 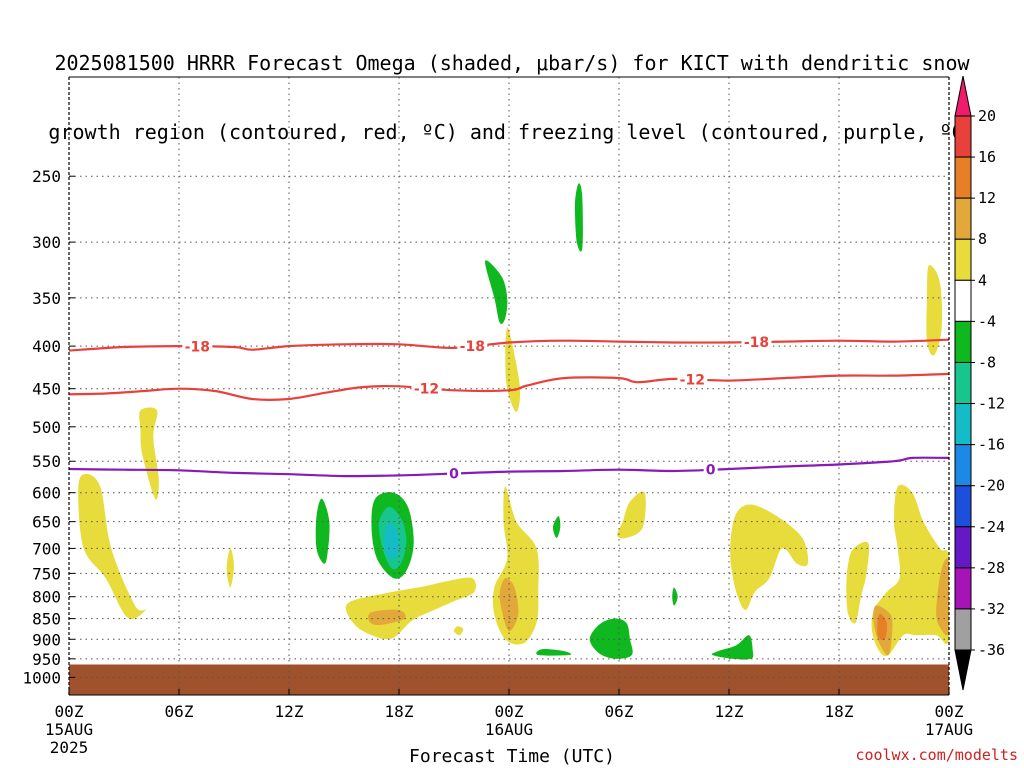 What do you see at coordinates (949, 729) in the screenshot?
I see `x-tick-date-48: 17AUG` at bounding box center [949, 729].